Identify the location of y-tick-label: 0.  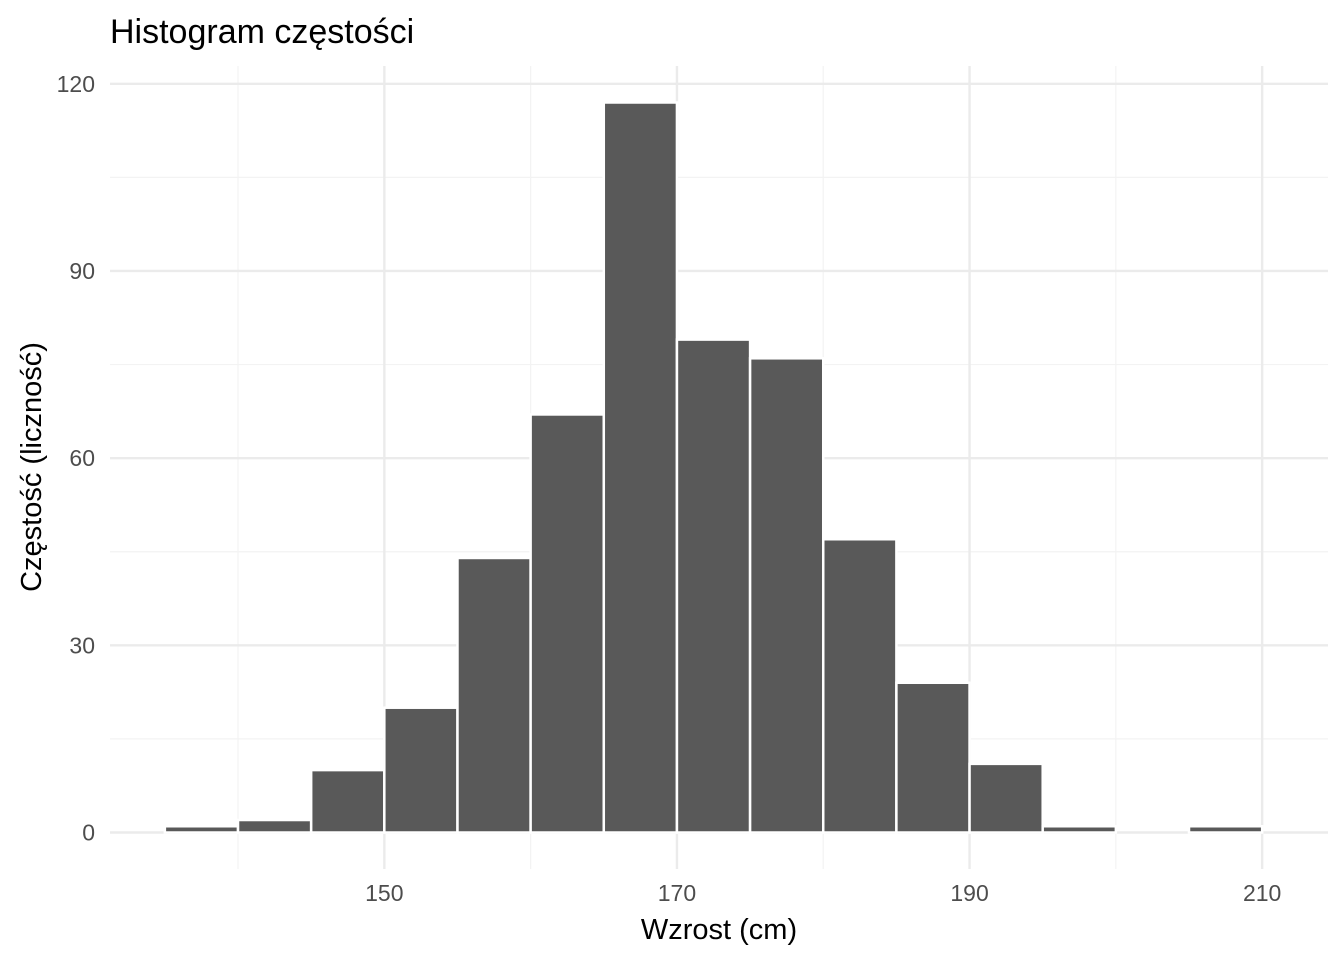
(88, 833).